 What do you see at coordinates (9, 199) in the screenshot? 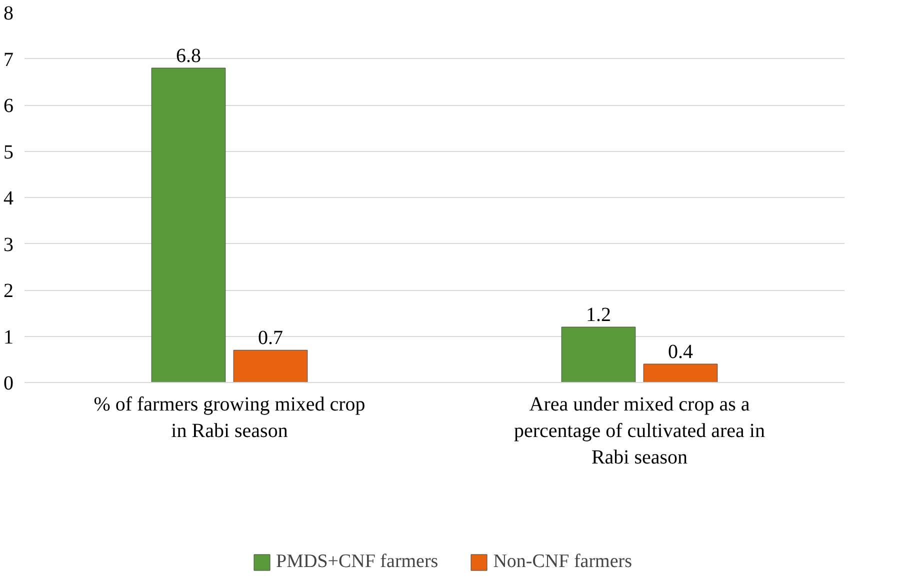
I see `y-tick-label: 4` at bounding box center [9, 199].